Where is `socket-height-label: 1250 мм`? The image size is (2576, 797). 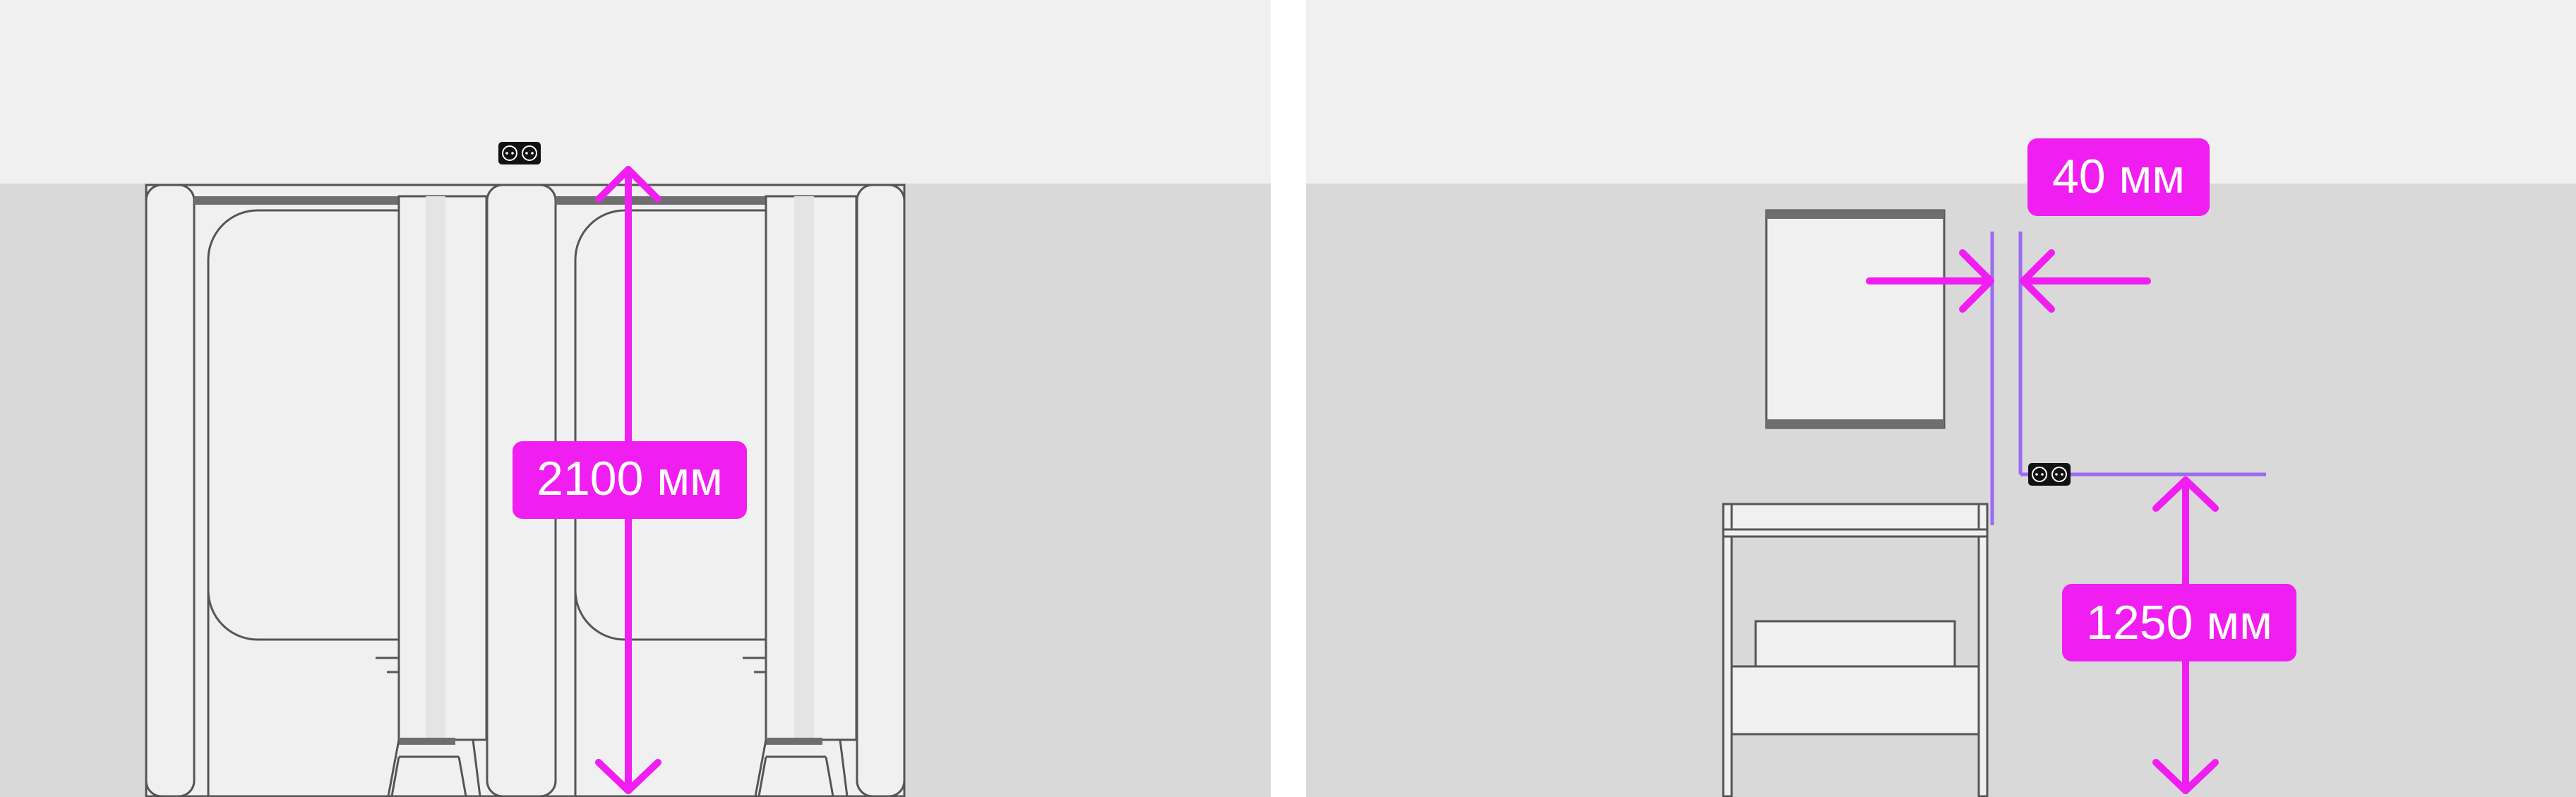
socket-height-label: 1250 мм is located at coordinates (2179, 622).